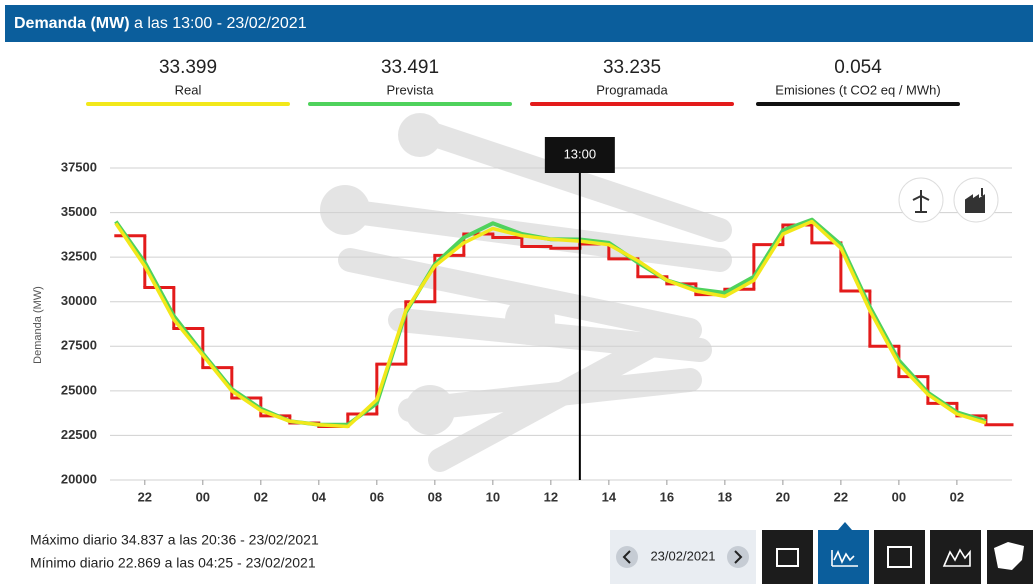 Image resolution: width=1033 pixels, height=584 pixels. Describe the element at coordinates (79, 345) in the screenshot. I see `y-tick-label: 27500` at that location.